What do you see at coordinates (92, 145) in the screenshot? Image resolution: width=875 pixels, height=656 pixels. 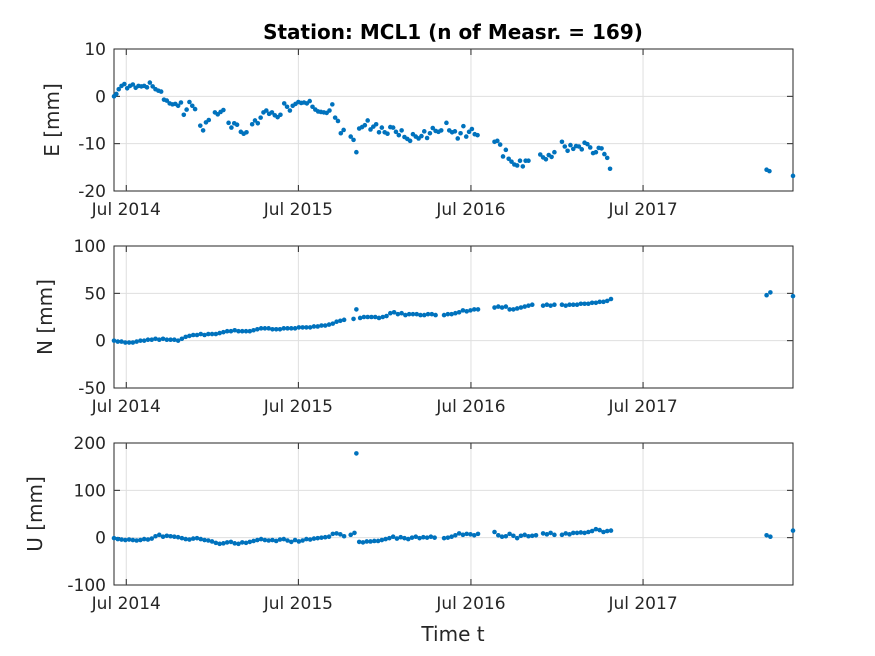 I see `y-tick-label: -10` at bounding box center [92, 145].